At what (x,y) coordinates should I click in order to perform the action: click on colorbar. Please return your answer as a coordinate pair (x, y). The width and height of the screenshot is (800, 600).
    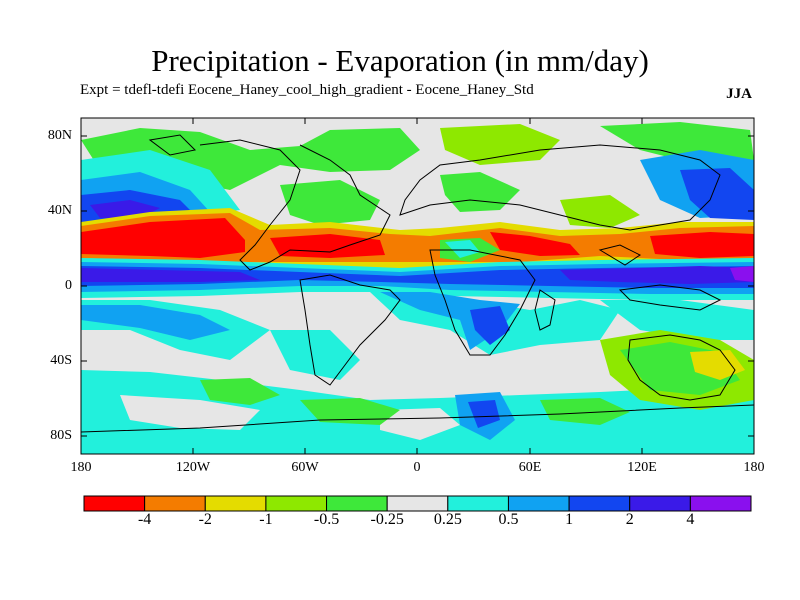
    Looking at the image, I should click on (417, 503).